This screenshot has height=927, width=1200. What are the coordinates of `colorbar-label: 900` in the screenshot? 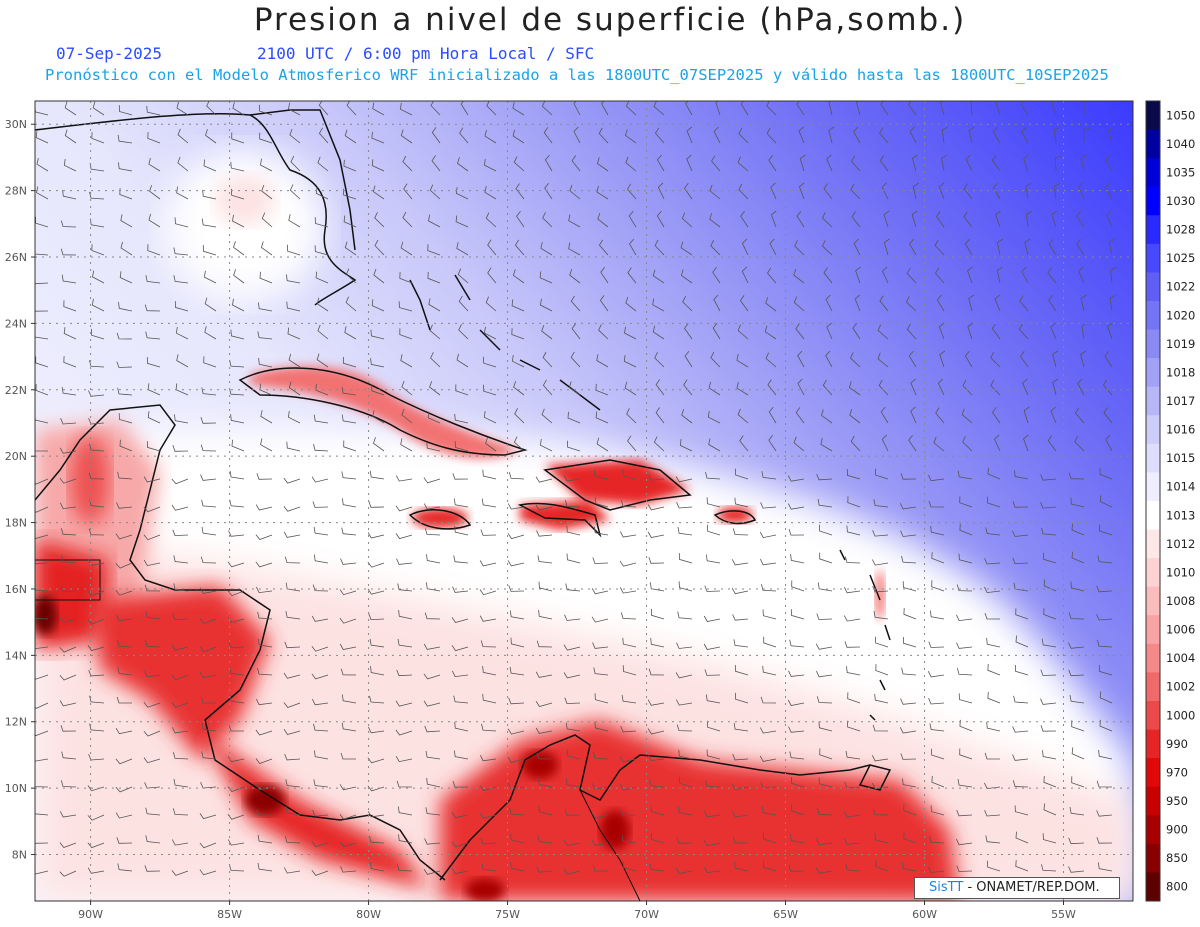 It's located at (1177, 830).